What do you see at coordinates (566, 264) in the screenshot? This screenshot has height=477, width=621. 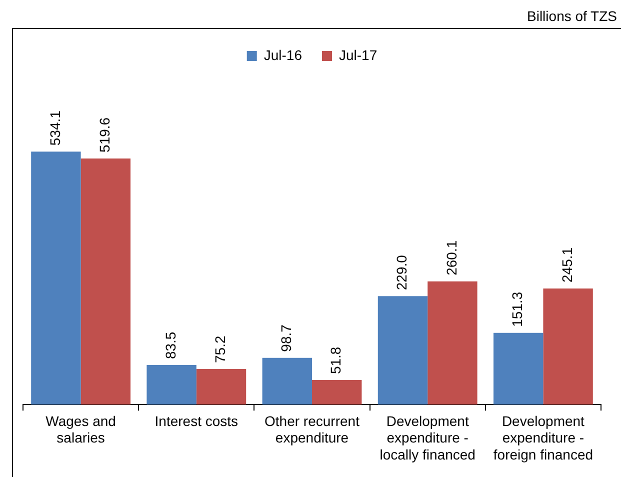 I see `data-label: 245.1` at bounding box center [566, 264].